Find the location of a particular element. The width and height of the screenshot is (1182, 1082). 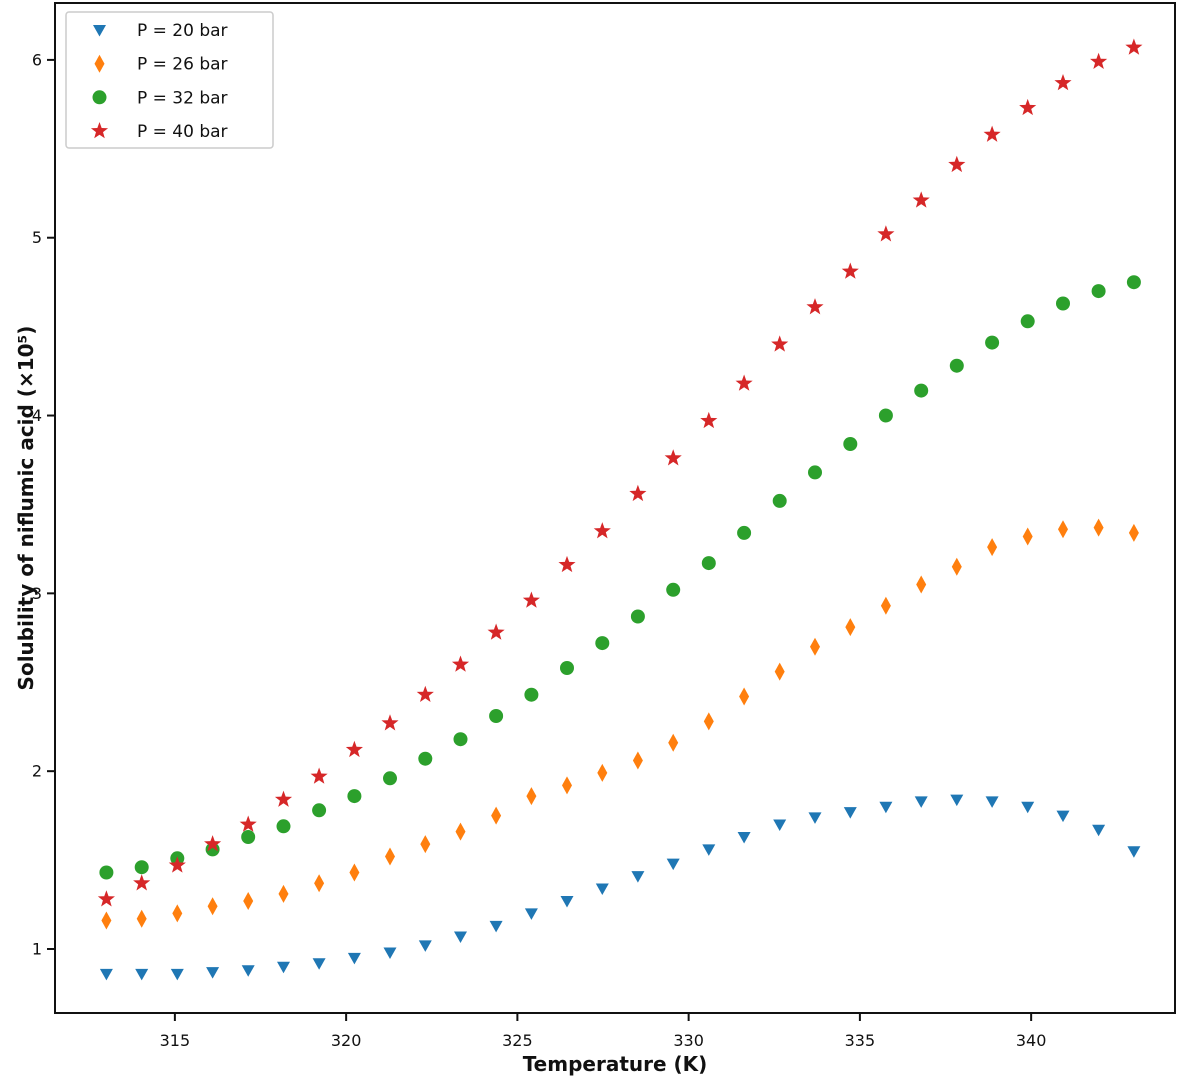

legend-item: P = 32 bar is located at coordinates (160, 98).